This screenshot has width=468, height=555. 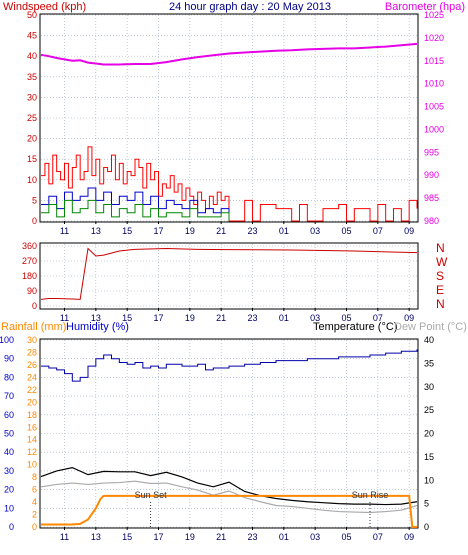 I want to click on windspeed-tick-label: 40, so click(x=32, y=56).